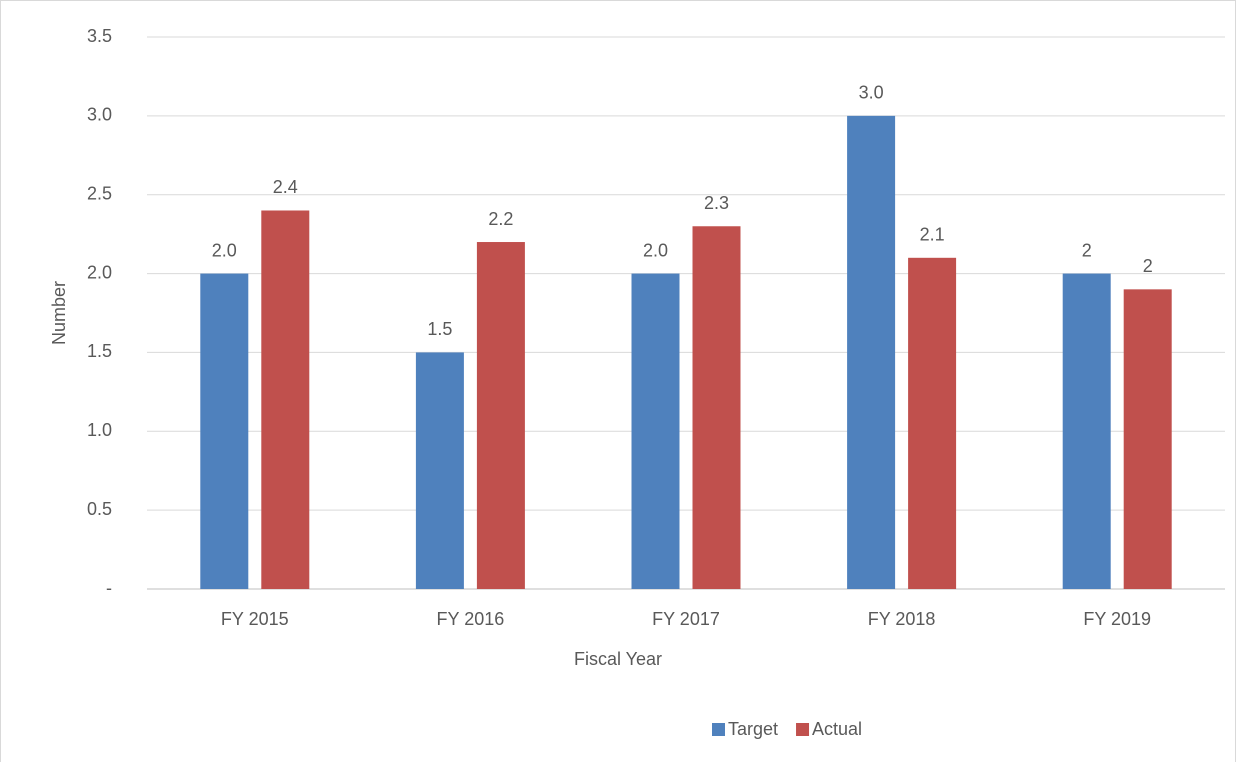 The height and width of the screenshot is (762, 1237). What do you see at coordinates (716, 203) in the screenshot?
I see `value-label: 2.3` at bounding box center [716, 203].